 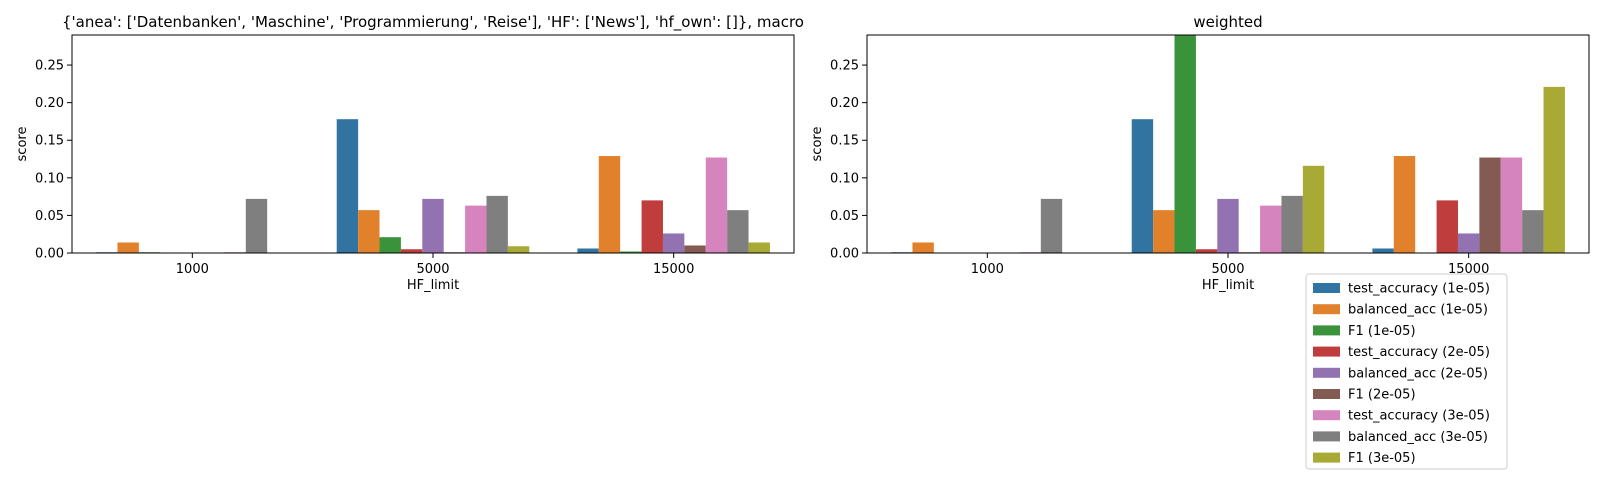 What do you see at coordinates (1382, 458) in the screenshot?
I see `legend-entry: F1 (3e-05)` at bounding box center [1382, 458].